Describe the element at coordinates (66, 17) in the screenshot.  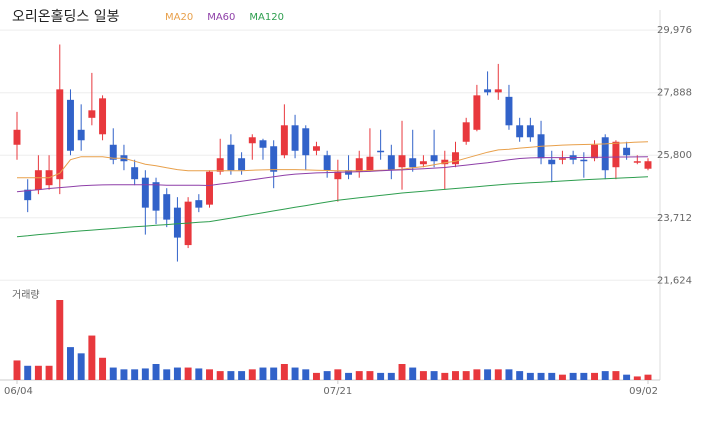
I see `chart-title: 오리온홀딩스 일봉` at that location.